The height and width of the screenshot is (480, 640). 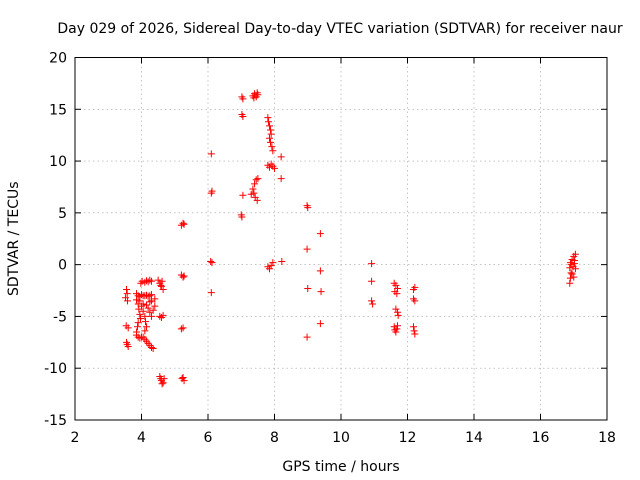 What do you see at coordinates (58, 162) in the screenshot?
I see `y-tick-label: 10` at bounding box center [58, 162].